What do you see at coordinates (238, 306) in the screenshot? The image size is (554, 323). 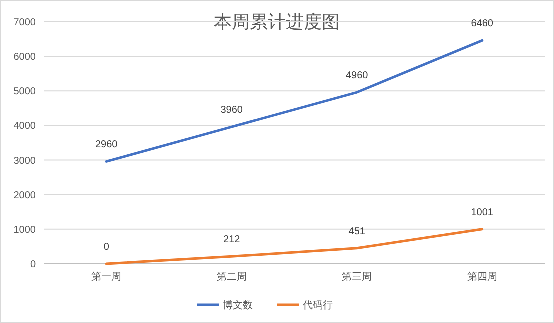 I see `legend-label: 博文数` at bounding box center [238, 306].